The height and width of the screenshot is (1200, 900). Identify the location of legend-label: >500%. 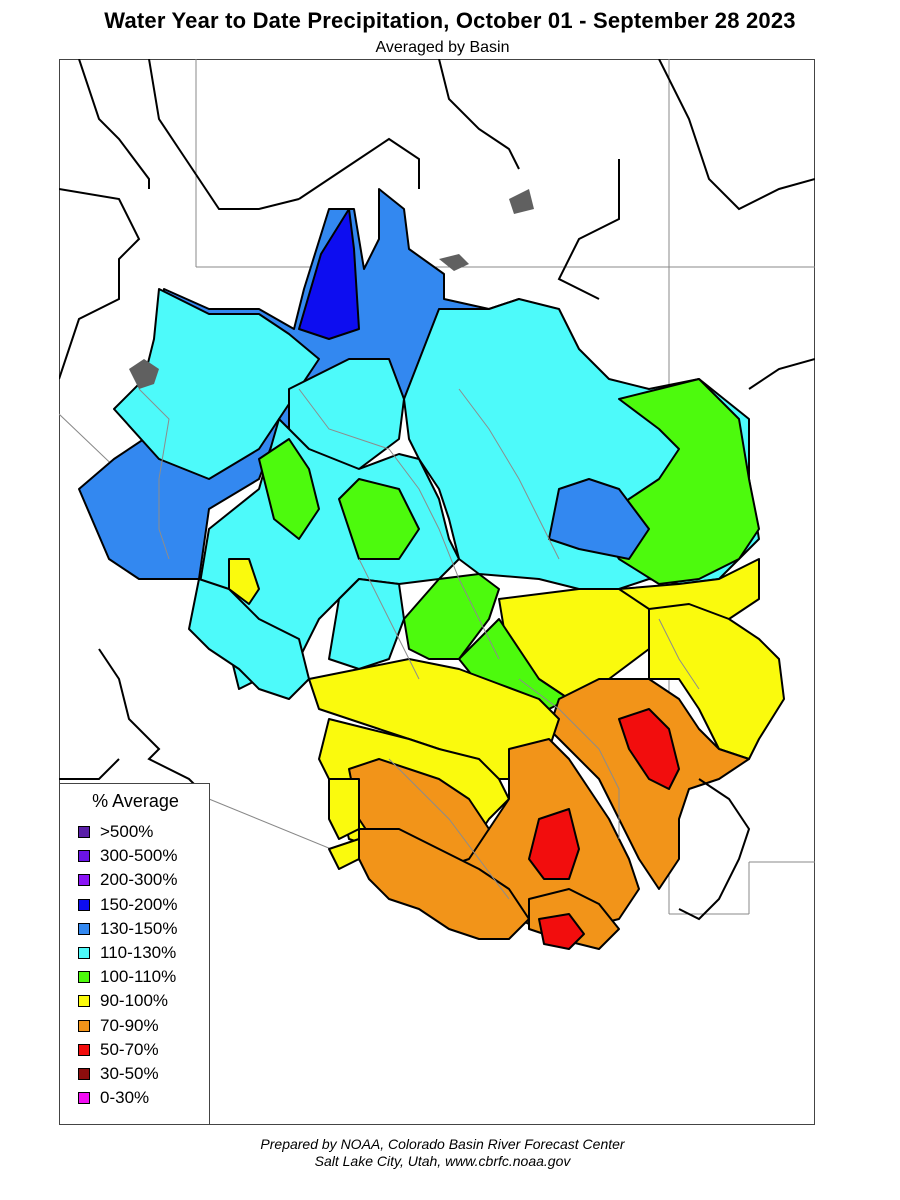
(127, 831).